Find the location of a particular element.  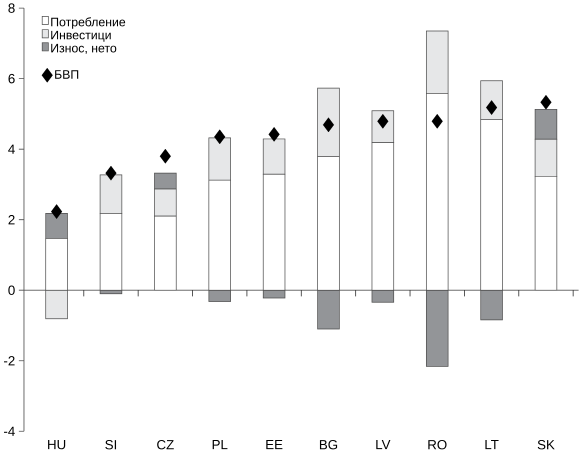

legend-label: БВП is located at coordinates (66, 74).